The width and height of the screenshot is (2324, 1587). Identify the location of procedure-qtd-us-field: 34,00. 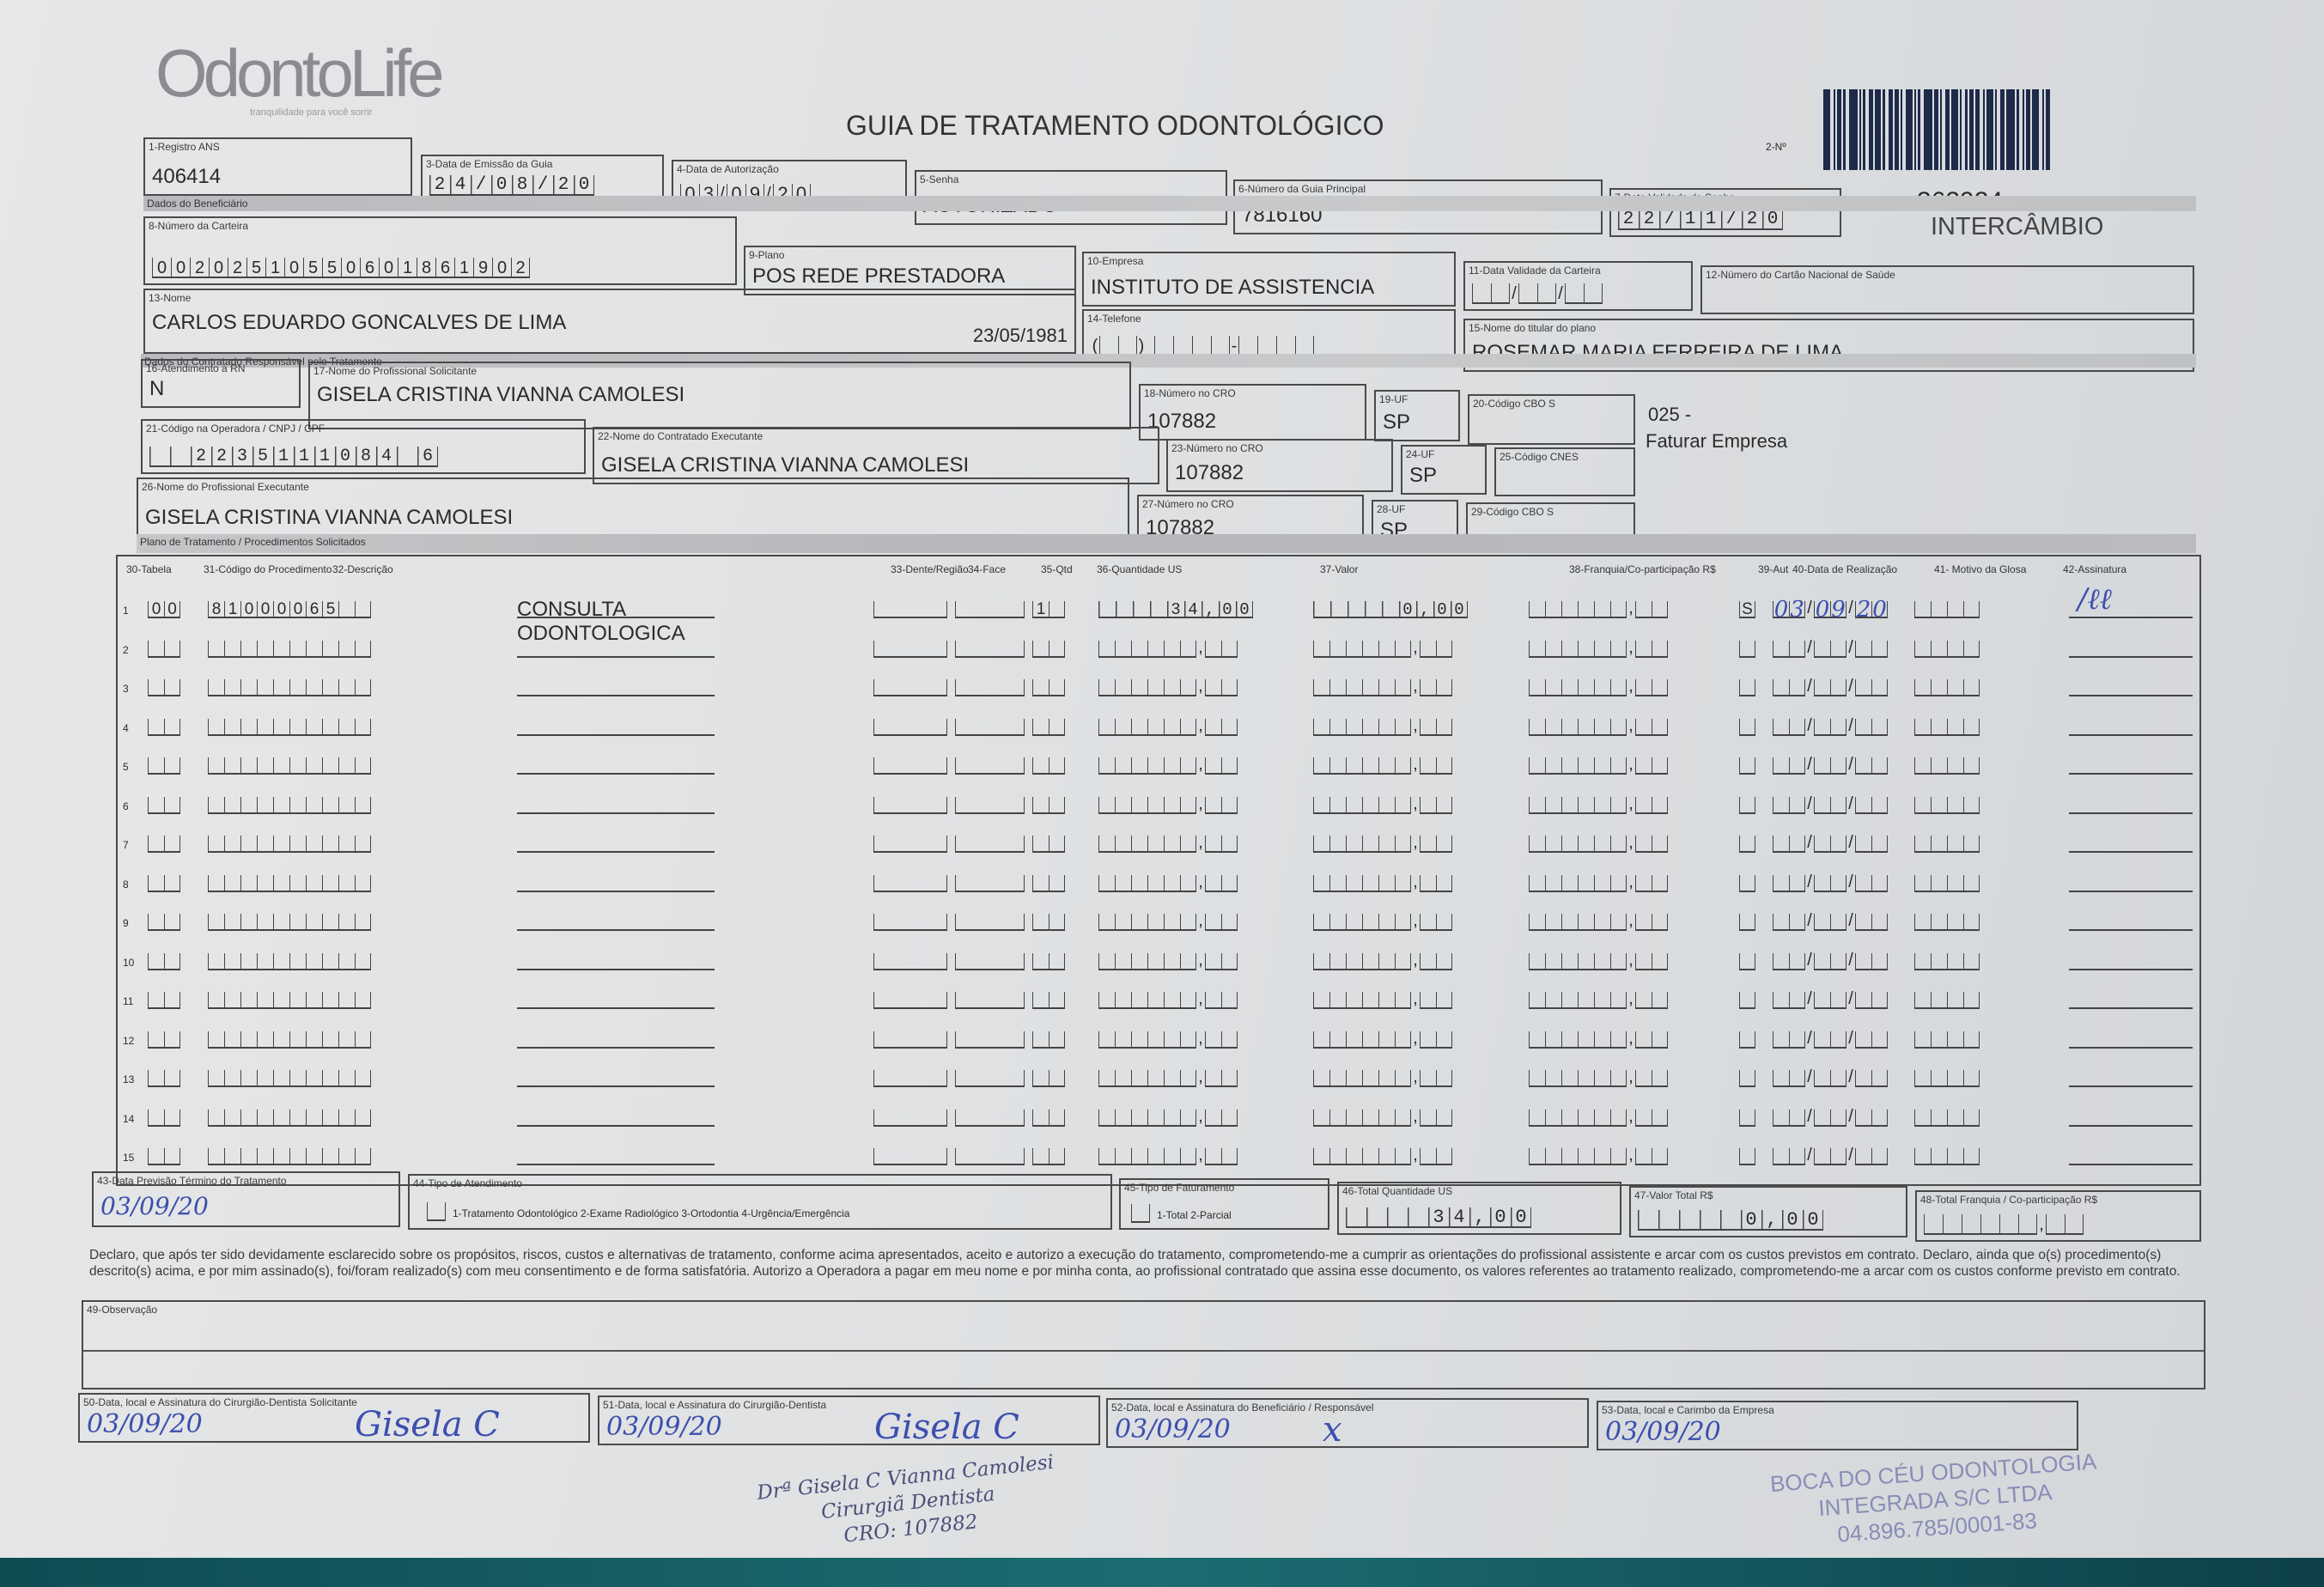
(1175, 609).